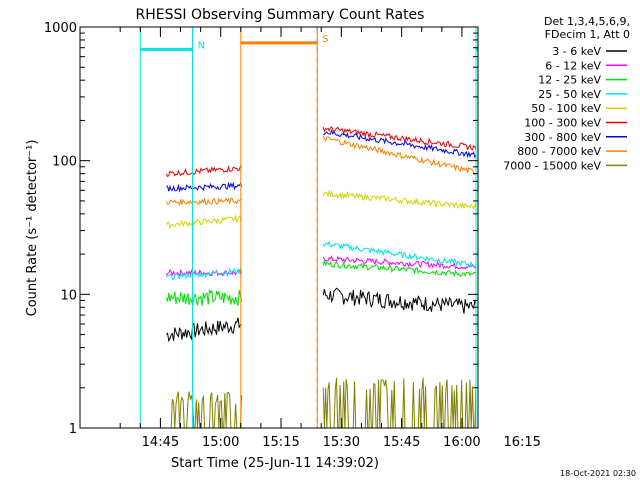 The width and height of the screenshot is (640, 480). Describe the element at coordinates (562, 137) in the screenshot. I see `legend-label: 300 - 800 keV` at that location.